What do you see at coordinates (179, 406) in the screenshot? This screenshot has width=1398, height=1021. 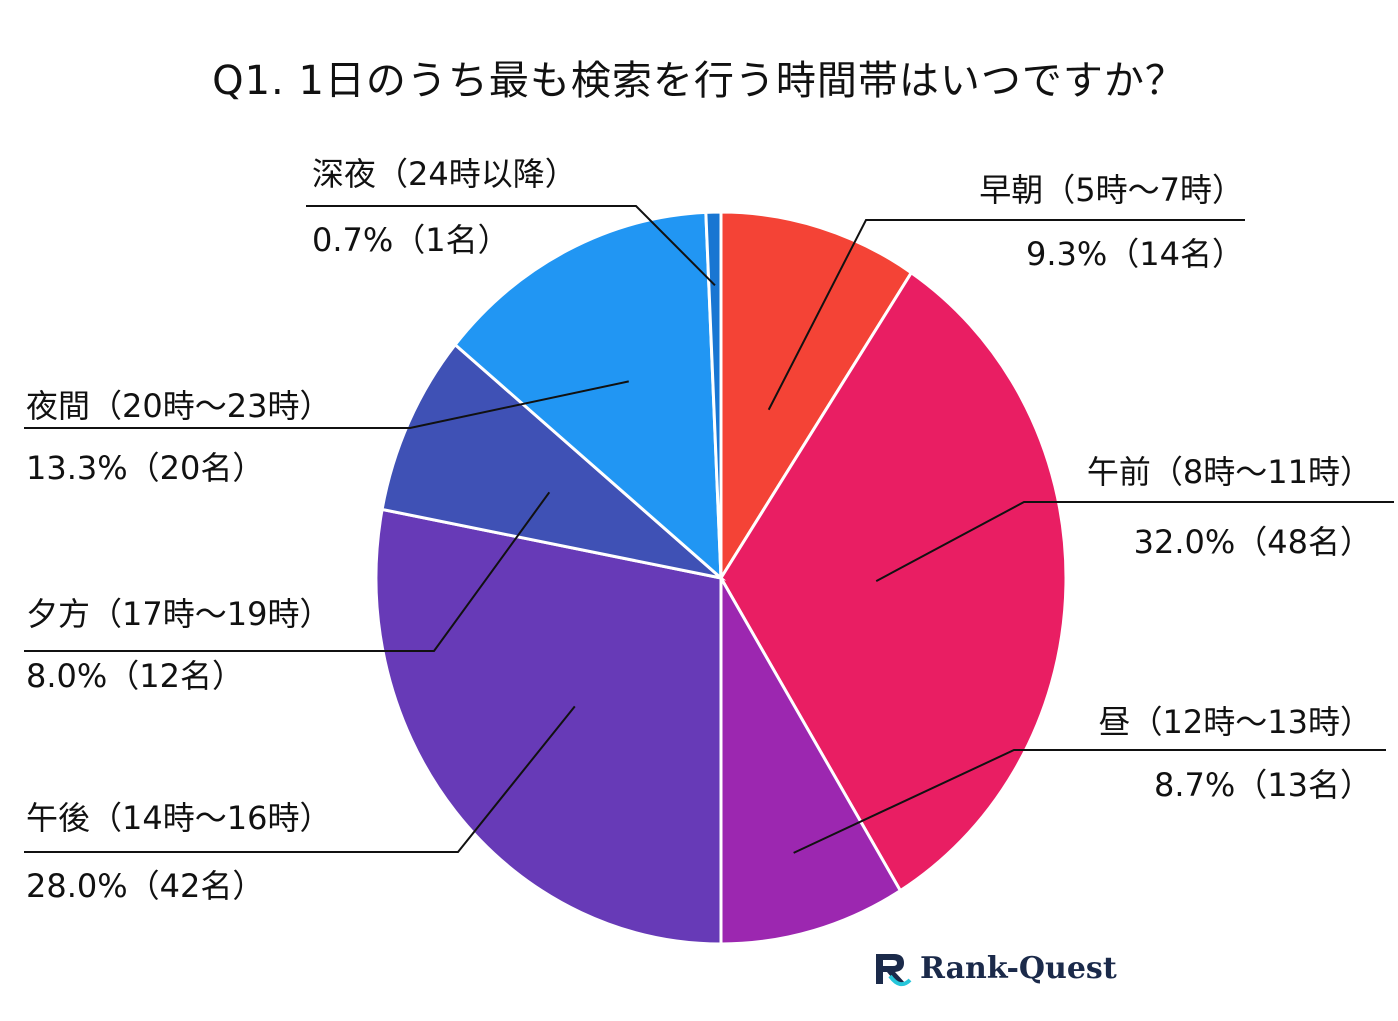 I see `label-night: 夜間（20時〜23時）` at bounding box center [179, 406].